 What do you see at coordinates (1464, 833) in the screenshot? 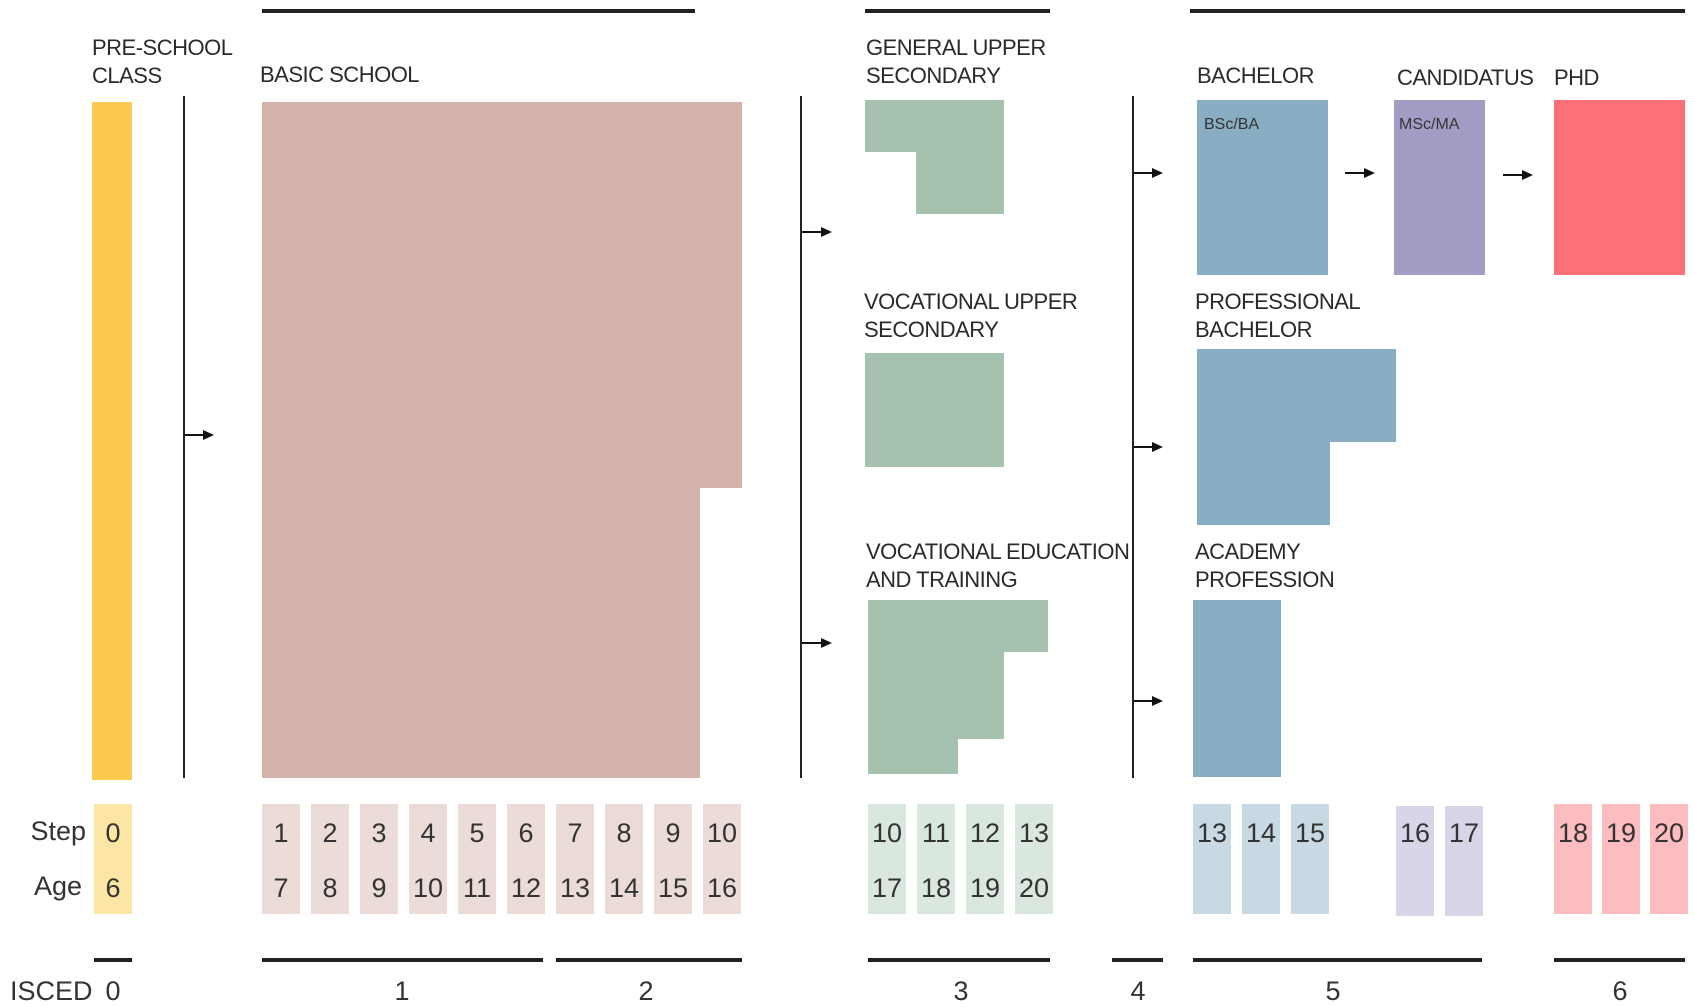
I see `step-value: 17` at bounding box center [1464, 833].